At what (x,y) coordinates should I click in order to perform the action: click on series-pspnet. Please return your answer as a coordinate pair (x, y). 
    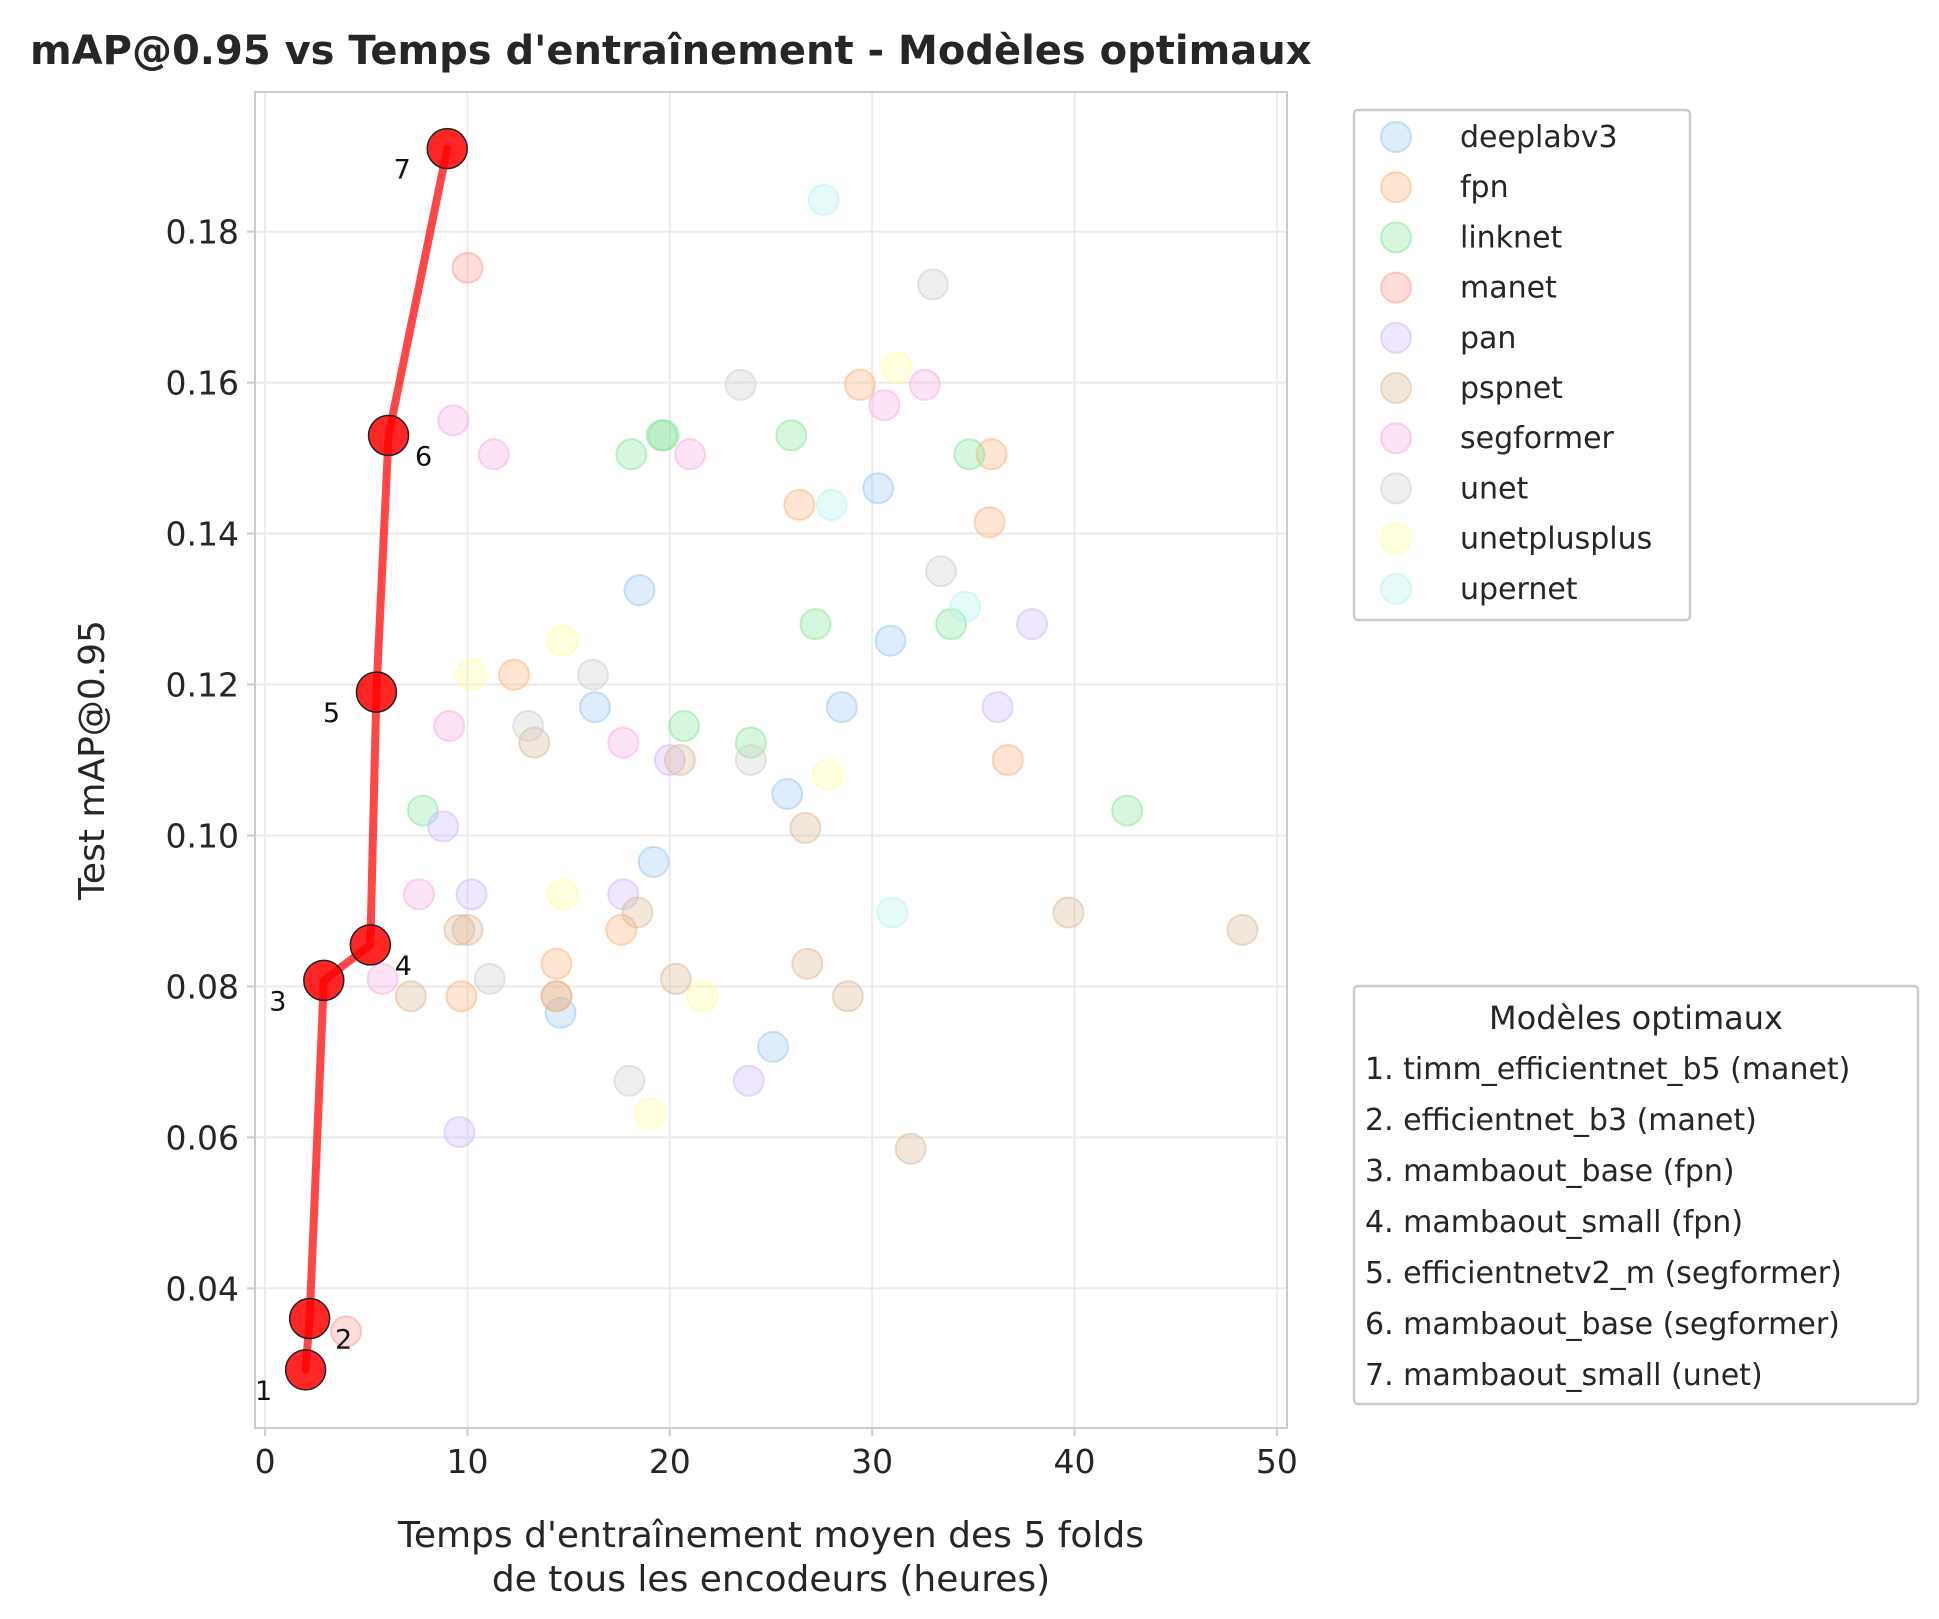
    Looking at the image, I should click on (826, 945).